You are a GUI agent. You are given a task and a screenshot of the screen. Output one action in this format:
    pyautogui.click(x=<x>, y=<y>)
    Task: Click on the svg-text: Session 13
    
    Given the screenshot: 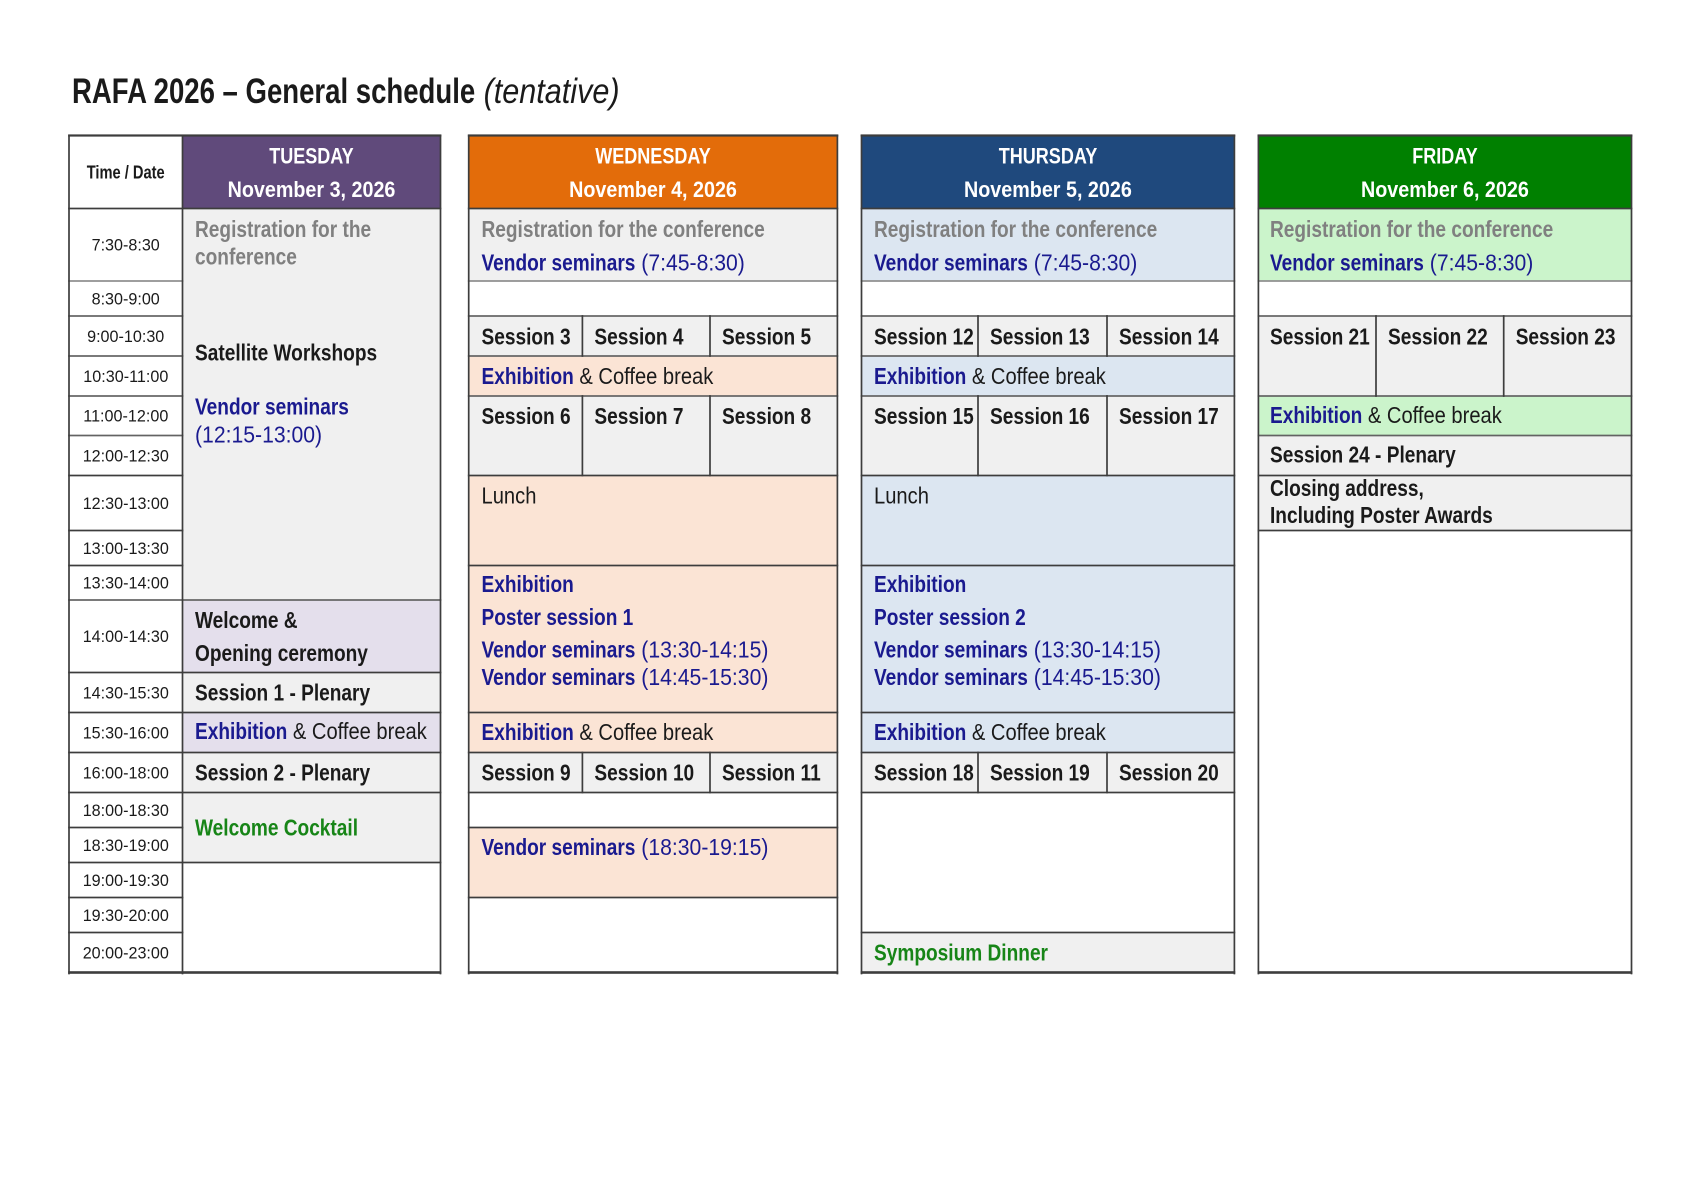 What is the action you would take?
    pyautogui.click(x=1040, y=337)
    